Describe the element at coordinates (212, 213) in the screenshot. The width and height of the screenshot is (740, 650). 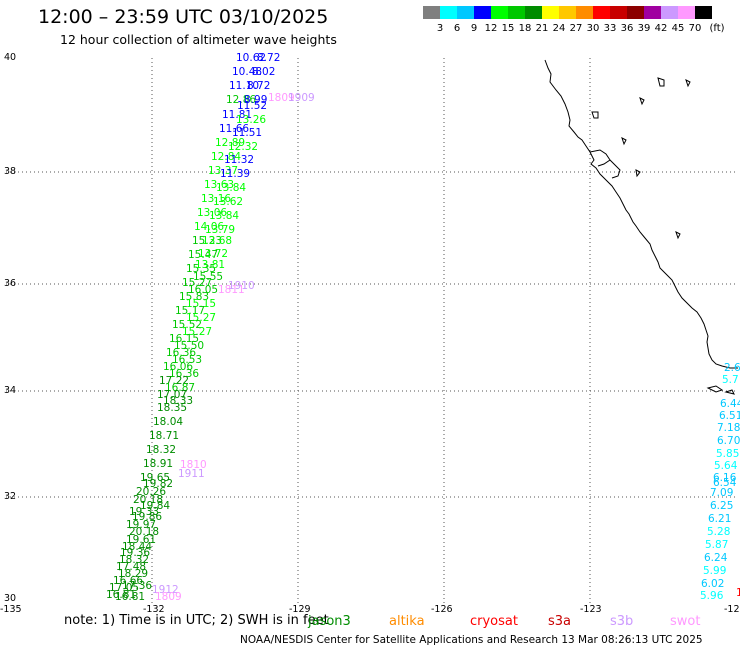
I see `wave-height-label: 13.06` at that location.